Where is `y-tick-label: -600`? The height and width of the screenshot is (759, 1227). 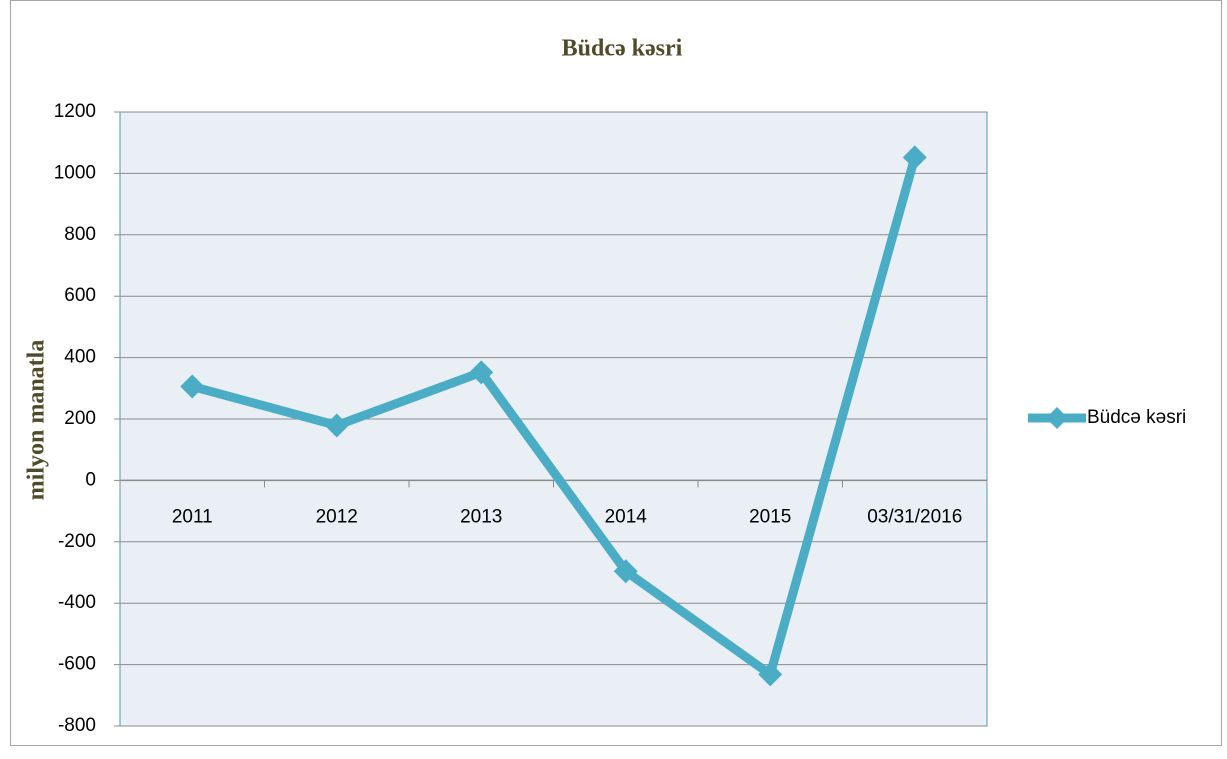
y-tick-label: -600 is located at coordinates (77, 664).